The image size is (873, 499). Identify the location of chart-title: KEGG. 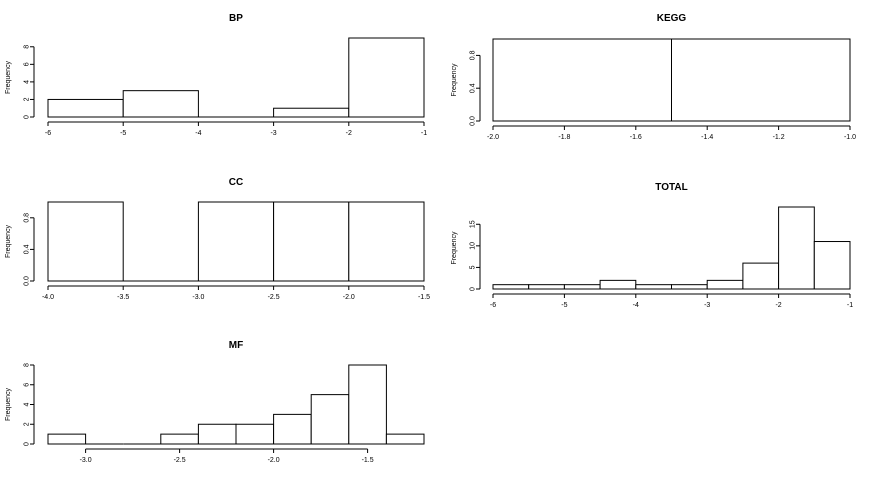
(672, 18).